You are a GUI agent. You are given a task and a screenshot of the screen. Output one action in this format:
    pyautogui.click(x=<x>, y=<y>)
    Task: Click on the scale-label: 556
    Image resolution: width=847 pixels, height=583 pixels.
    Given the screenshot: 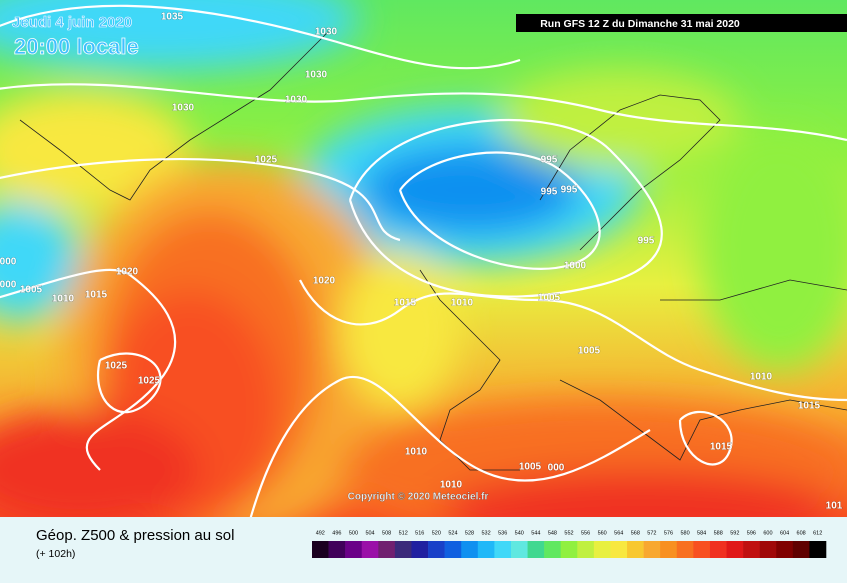 What is the action you would take?
    pyautogui.click(x=585, y=533)
    